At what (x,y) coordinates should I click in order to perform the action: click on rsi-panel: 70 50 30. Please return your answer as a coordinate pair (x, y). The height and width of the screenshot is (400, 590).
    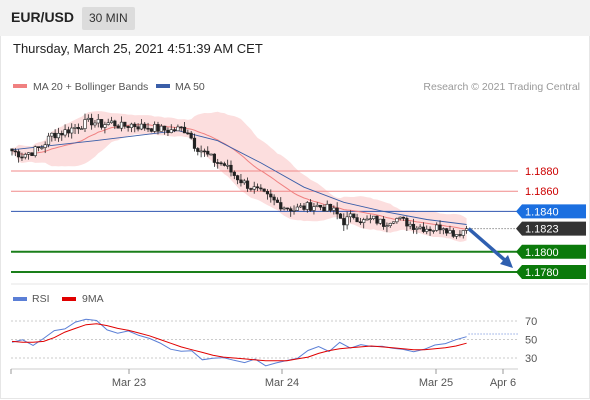
    Looking at the image, I should click on (274, 341).